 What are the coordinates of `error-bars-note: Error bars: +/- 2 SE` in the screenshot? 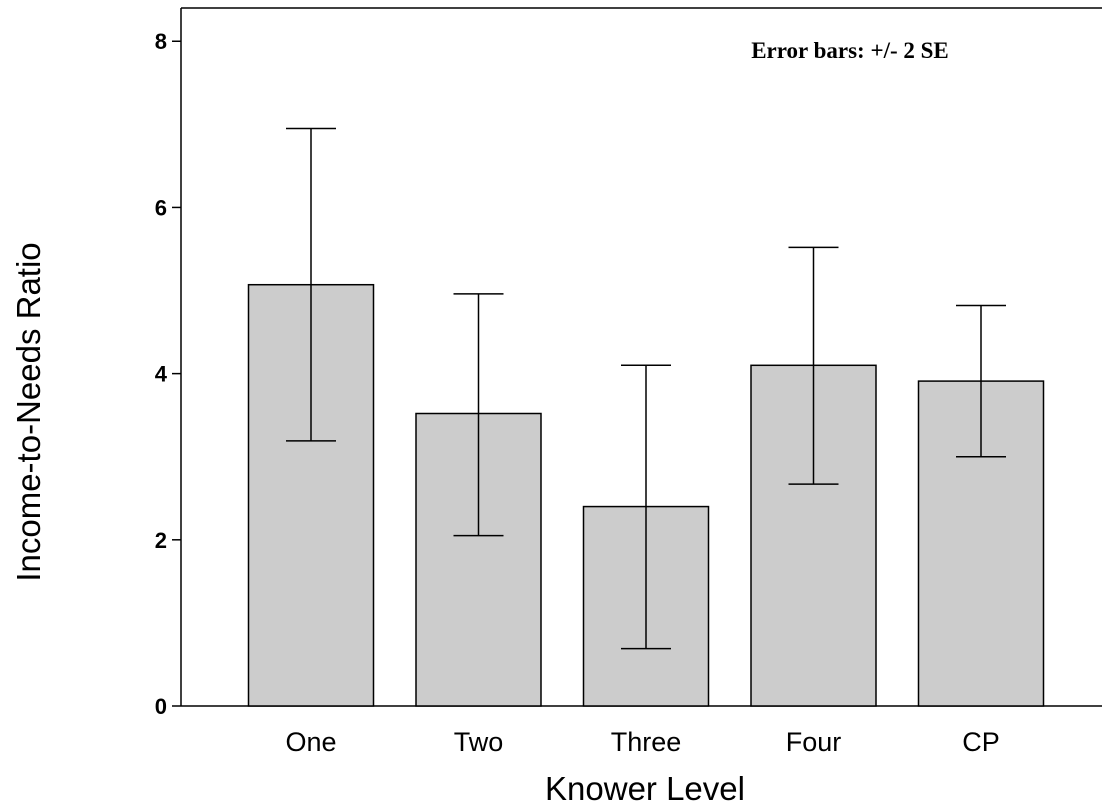 It's located at (850, 50).